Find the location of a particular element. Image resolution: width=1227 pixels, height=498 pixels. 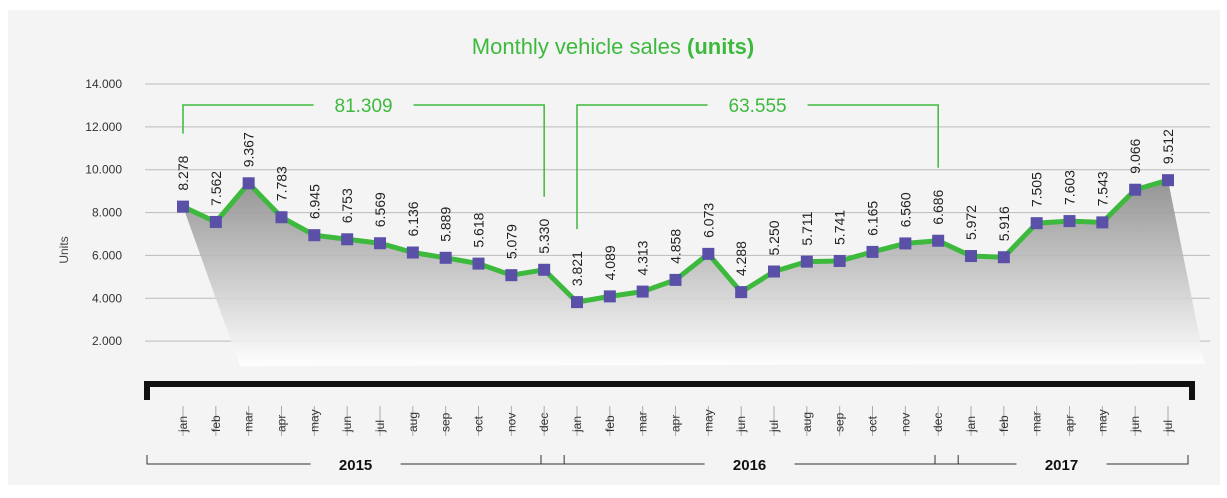

value-label: 9.512 is located at coordinates (1168, 146).